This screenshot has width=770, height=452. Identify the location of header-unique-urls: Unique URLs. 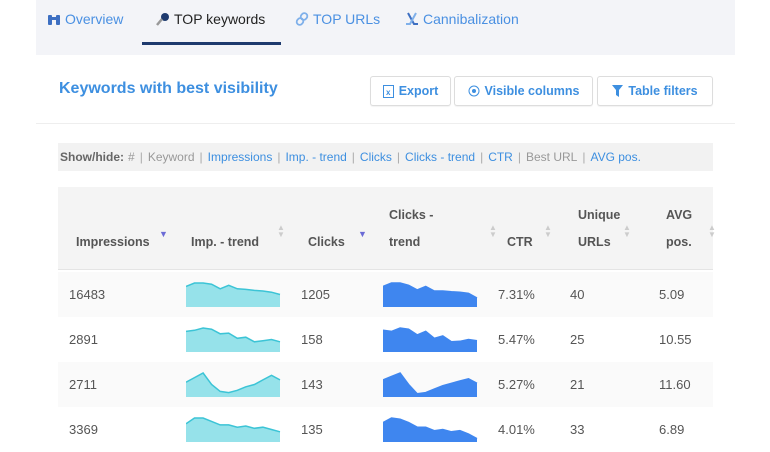
(599, 228).